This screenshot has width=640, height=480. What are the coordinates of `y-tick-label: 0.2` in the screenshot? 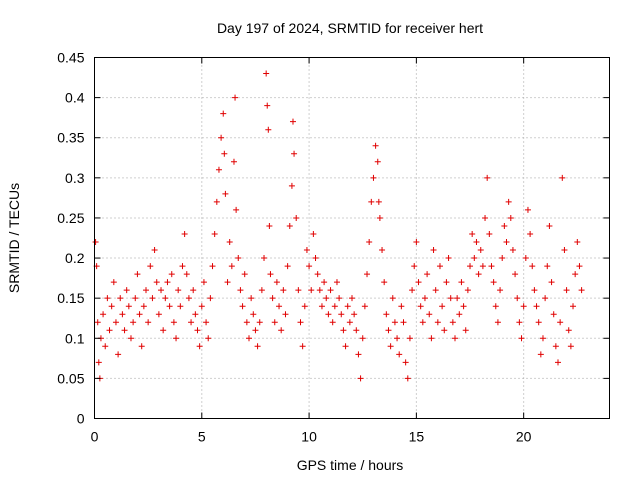 It's located at (75, 258).